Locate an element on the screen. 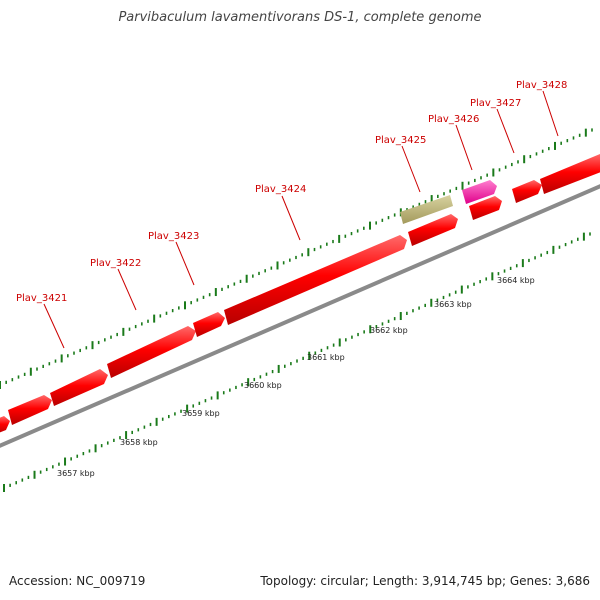 The height and width of the screenshot is (600, 600). feature-olive is located at coordinates (426, 209).